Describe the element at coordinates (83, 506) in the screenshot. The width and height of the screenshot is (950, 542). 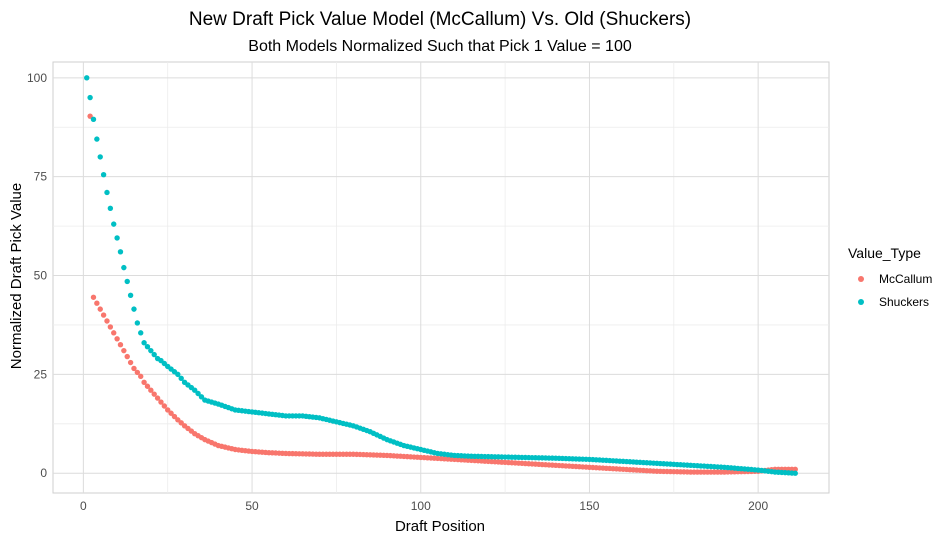
I see `x-tick-label: 0` at that location.